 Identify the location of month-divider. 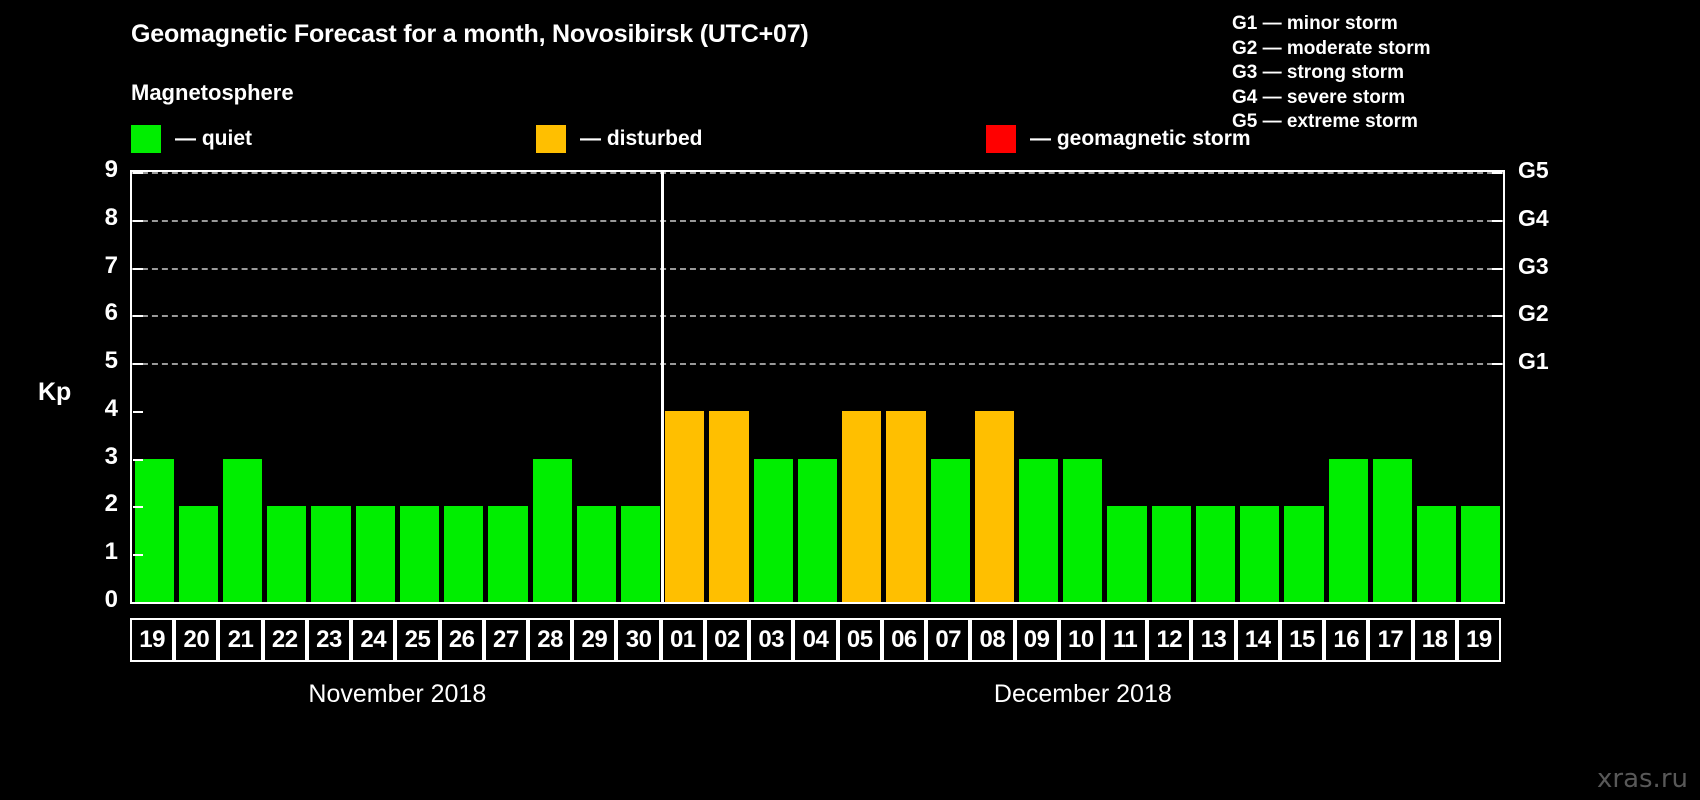
(663, 387).